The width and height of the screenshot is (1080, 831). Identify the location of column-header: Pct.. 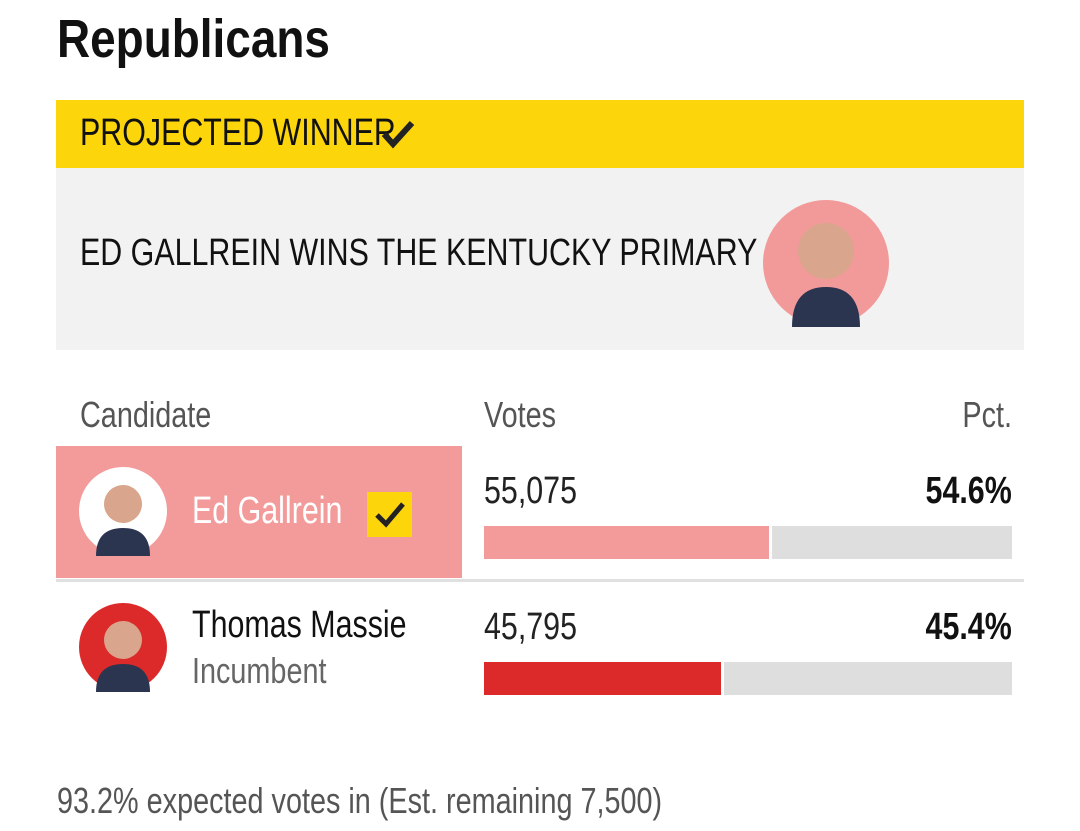
(987, 414).